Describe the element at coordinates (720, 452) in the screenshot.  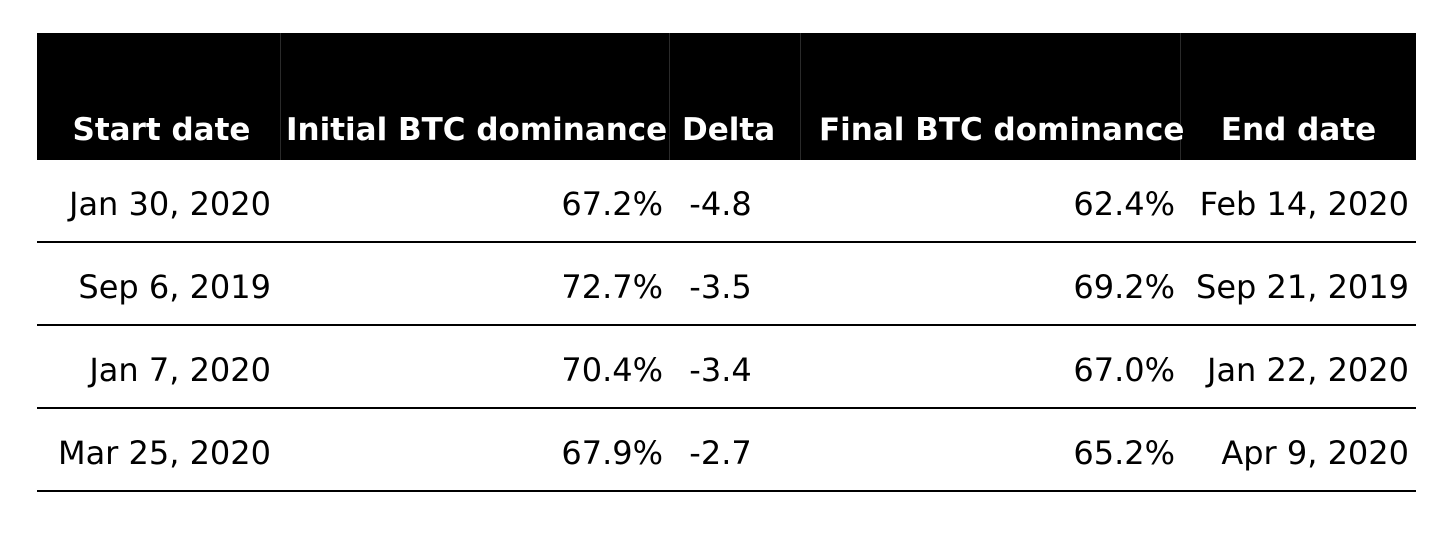
I see `cell-delta: -2.7` at that location.